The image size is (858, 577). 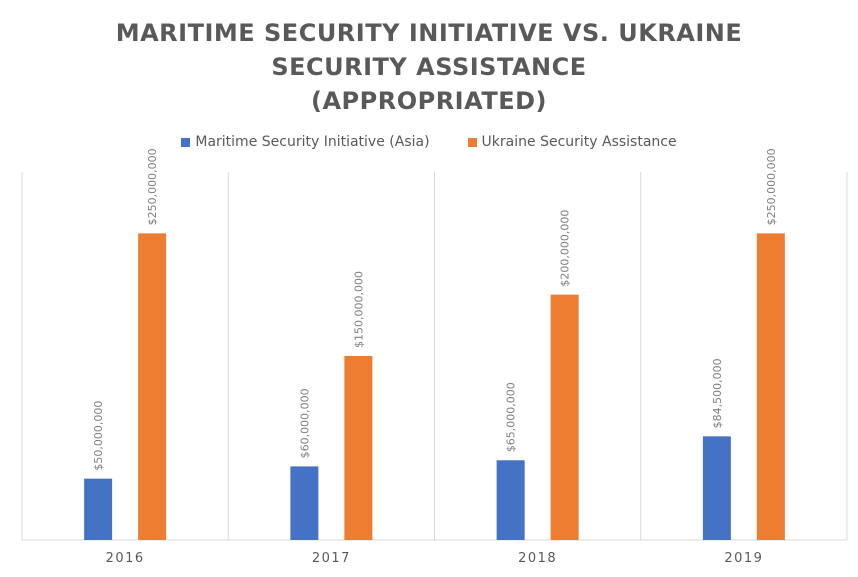 What do you see at coordinates (511, 417) in the screenshot?
I see `data-label: $65,000,000` at bounding box center [511, 417].